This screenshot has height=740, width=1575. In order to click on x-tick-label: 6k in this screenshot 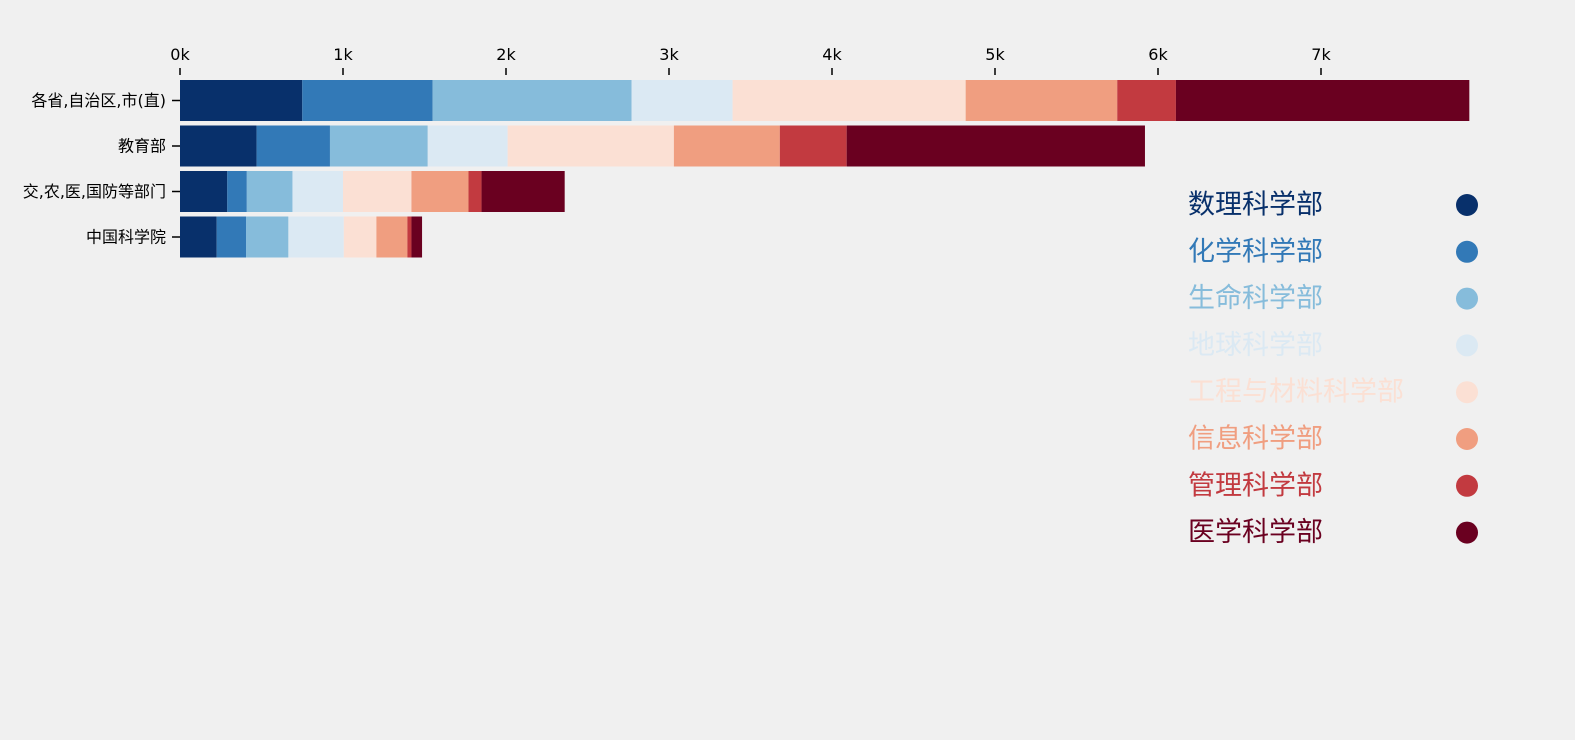, I will do `click(1158, 54)`.